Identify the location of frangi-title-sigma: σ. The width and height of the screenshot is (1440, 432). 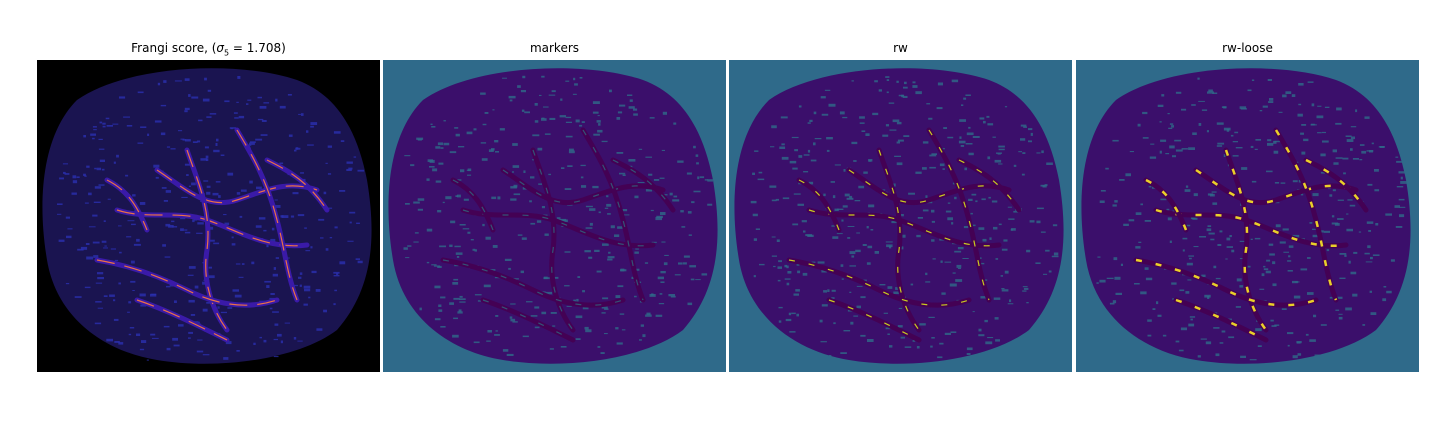
(220, 48).